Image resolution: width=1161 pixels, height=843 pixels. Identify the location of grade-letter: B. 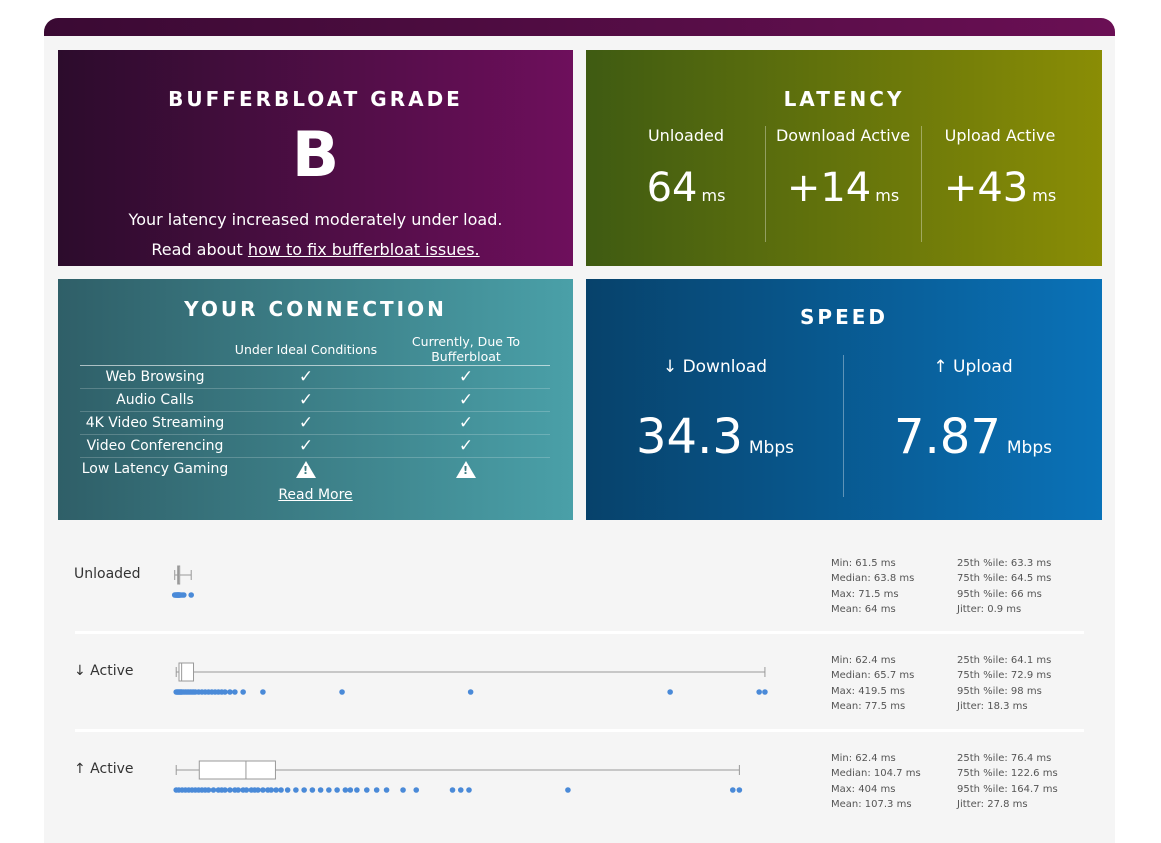
(315, 154).